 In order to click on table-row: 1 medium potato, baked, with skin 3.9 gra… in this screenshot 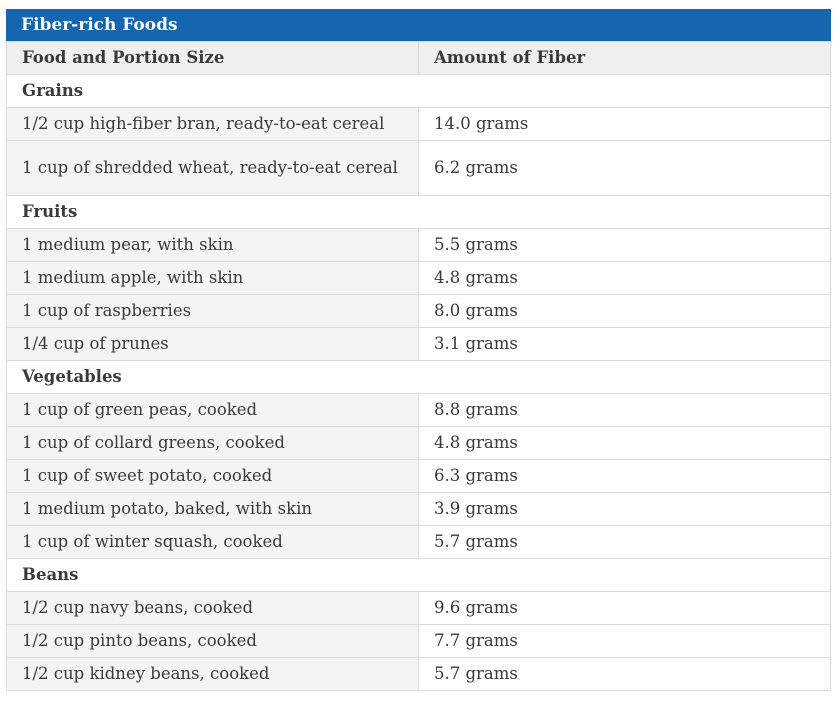, I will do `click(418, 509)`.